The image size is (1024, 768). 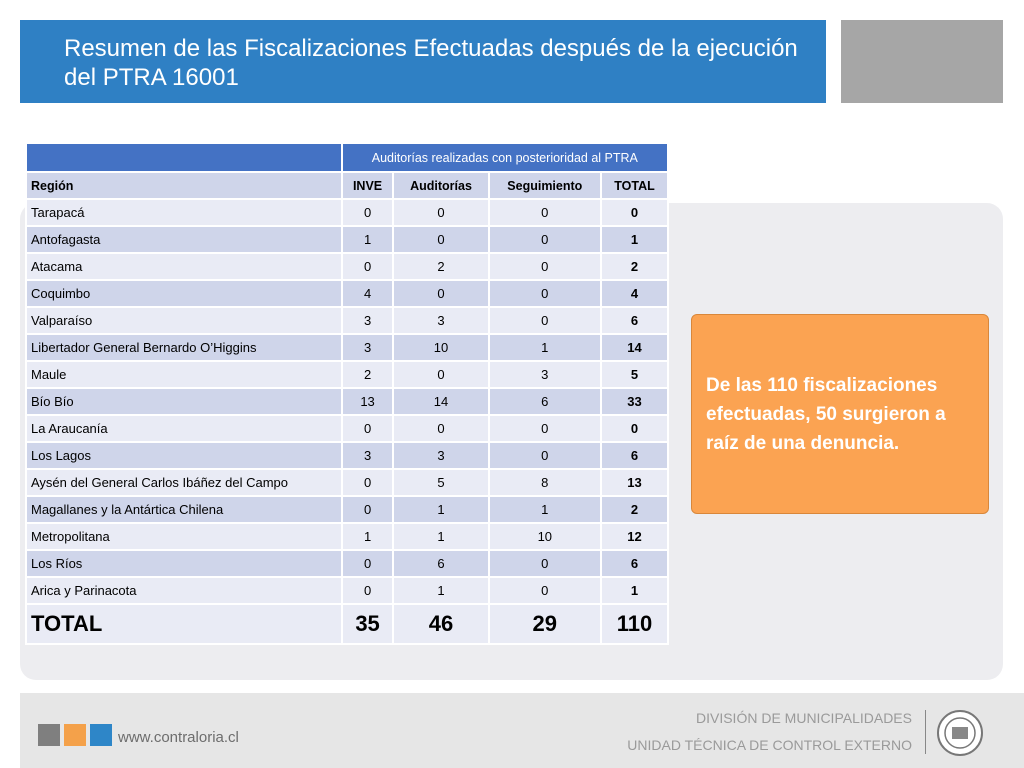 What do you see at coordinates (184, 320) in the screenshot?
I see `region-cell: Valparaíso` at bounding box center [184, 320].